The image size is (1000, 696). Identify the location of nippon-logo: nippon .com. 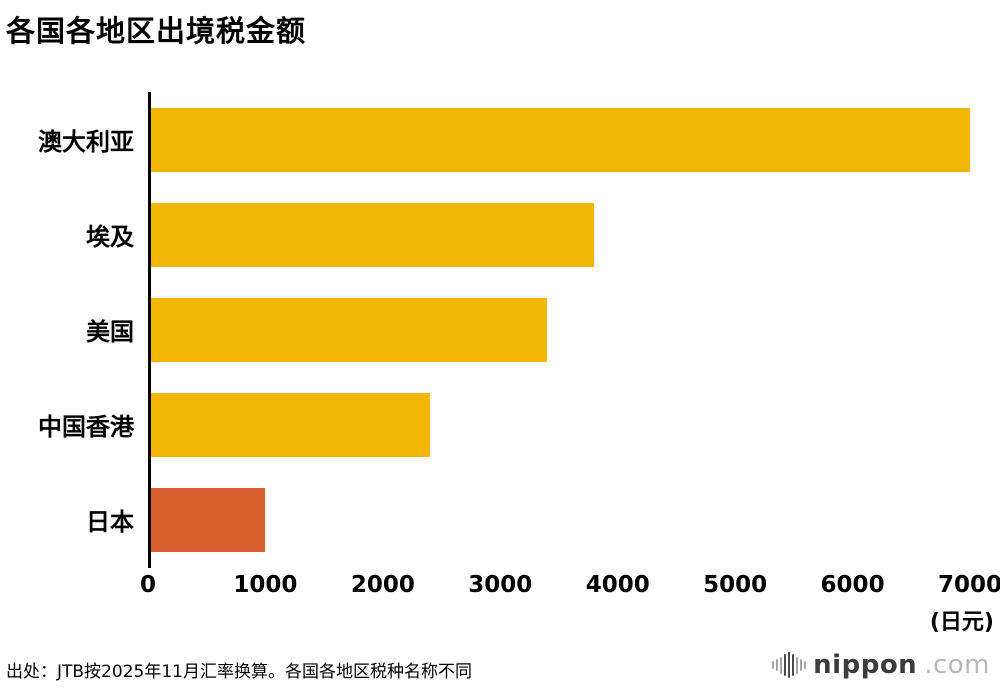
(881, 665).